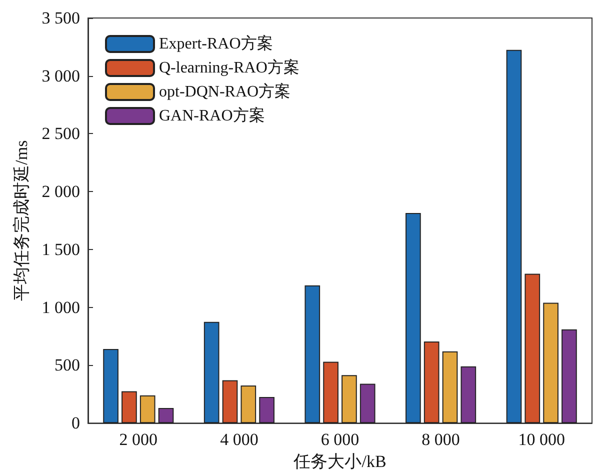 This screenshot has height=475, width=607. I want to click on y-axis-title: 平均任务完成时延/ms, so click(21, 220).